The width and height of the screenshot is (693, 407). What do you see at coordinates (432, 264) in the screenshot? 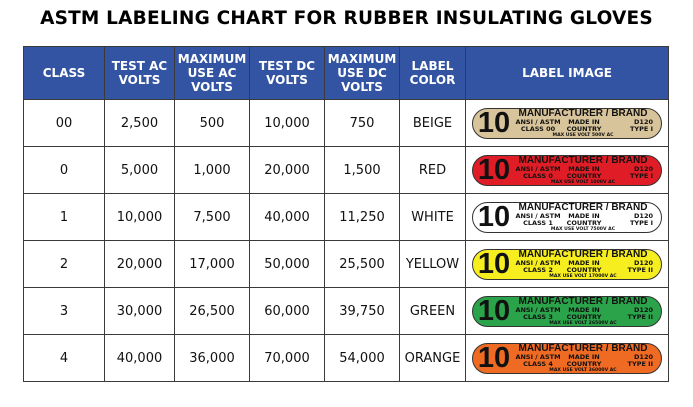
I see `cell-label-color: YELLOW` at bounding box center [432, 264].